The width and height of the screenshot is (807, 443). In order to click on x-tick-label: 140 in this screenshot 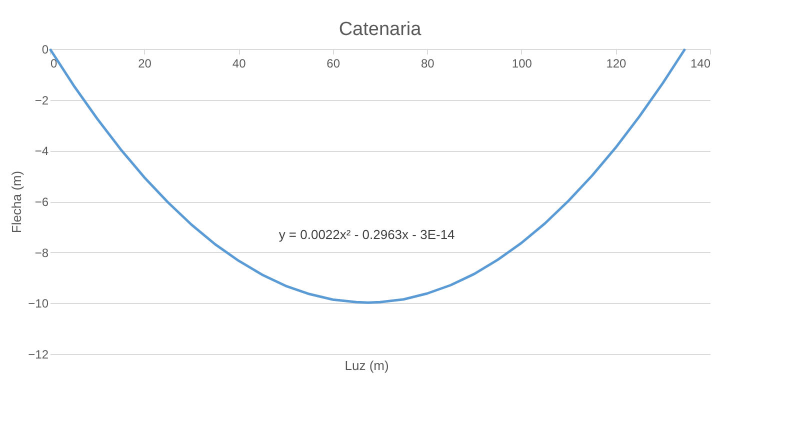, I will do `click(700, 63)`.